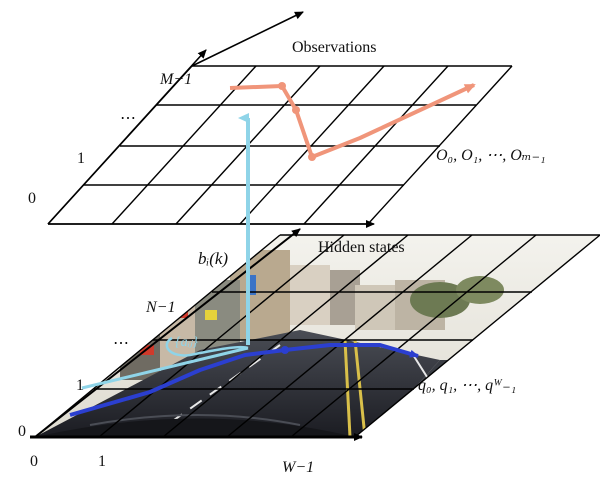 This screenshot has width=600, height=479. What do you see at coordinates (361, 247) in the screenshot?
I see `hidden-states-title: Hidden states` at bounding box center [361, 247].